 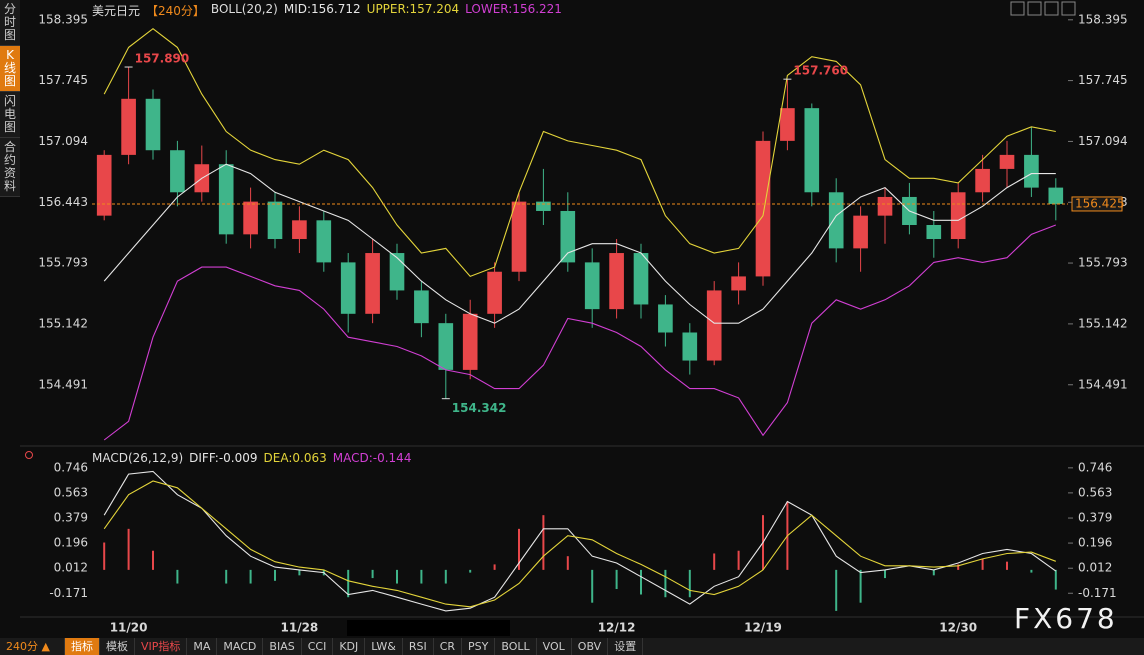 I want to click on y-tick-label: 155.142, so click(x=63, y=323).